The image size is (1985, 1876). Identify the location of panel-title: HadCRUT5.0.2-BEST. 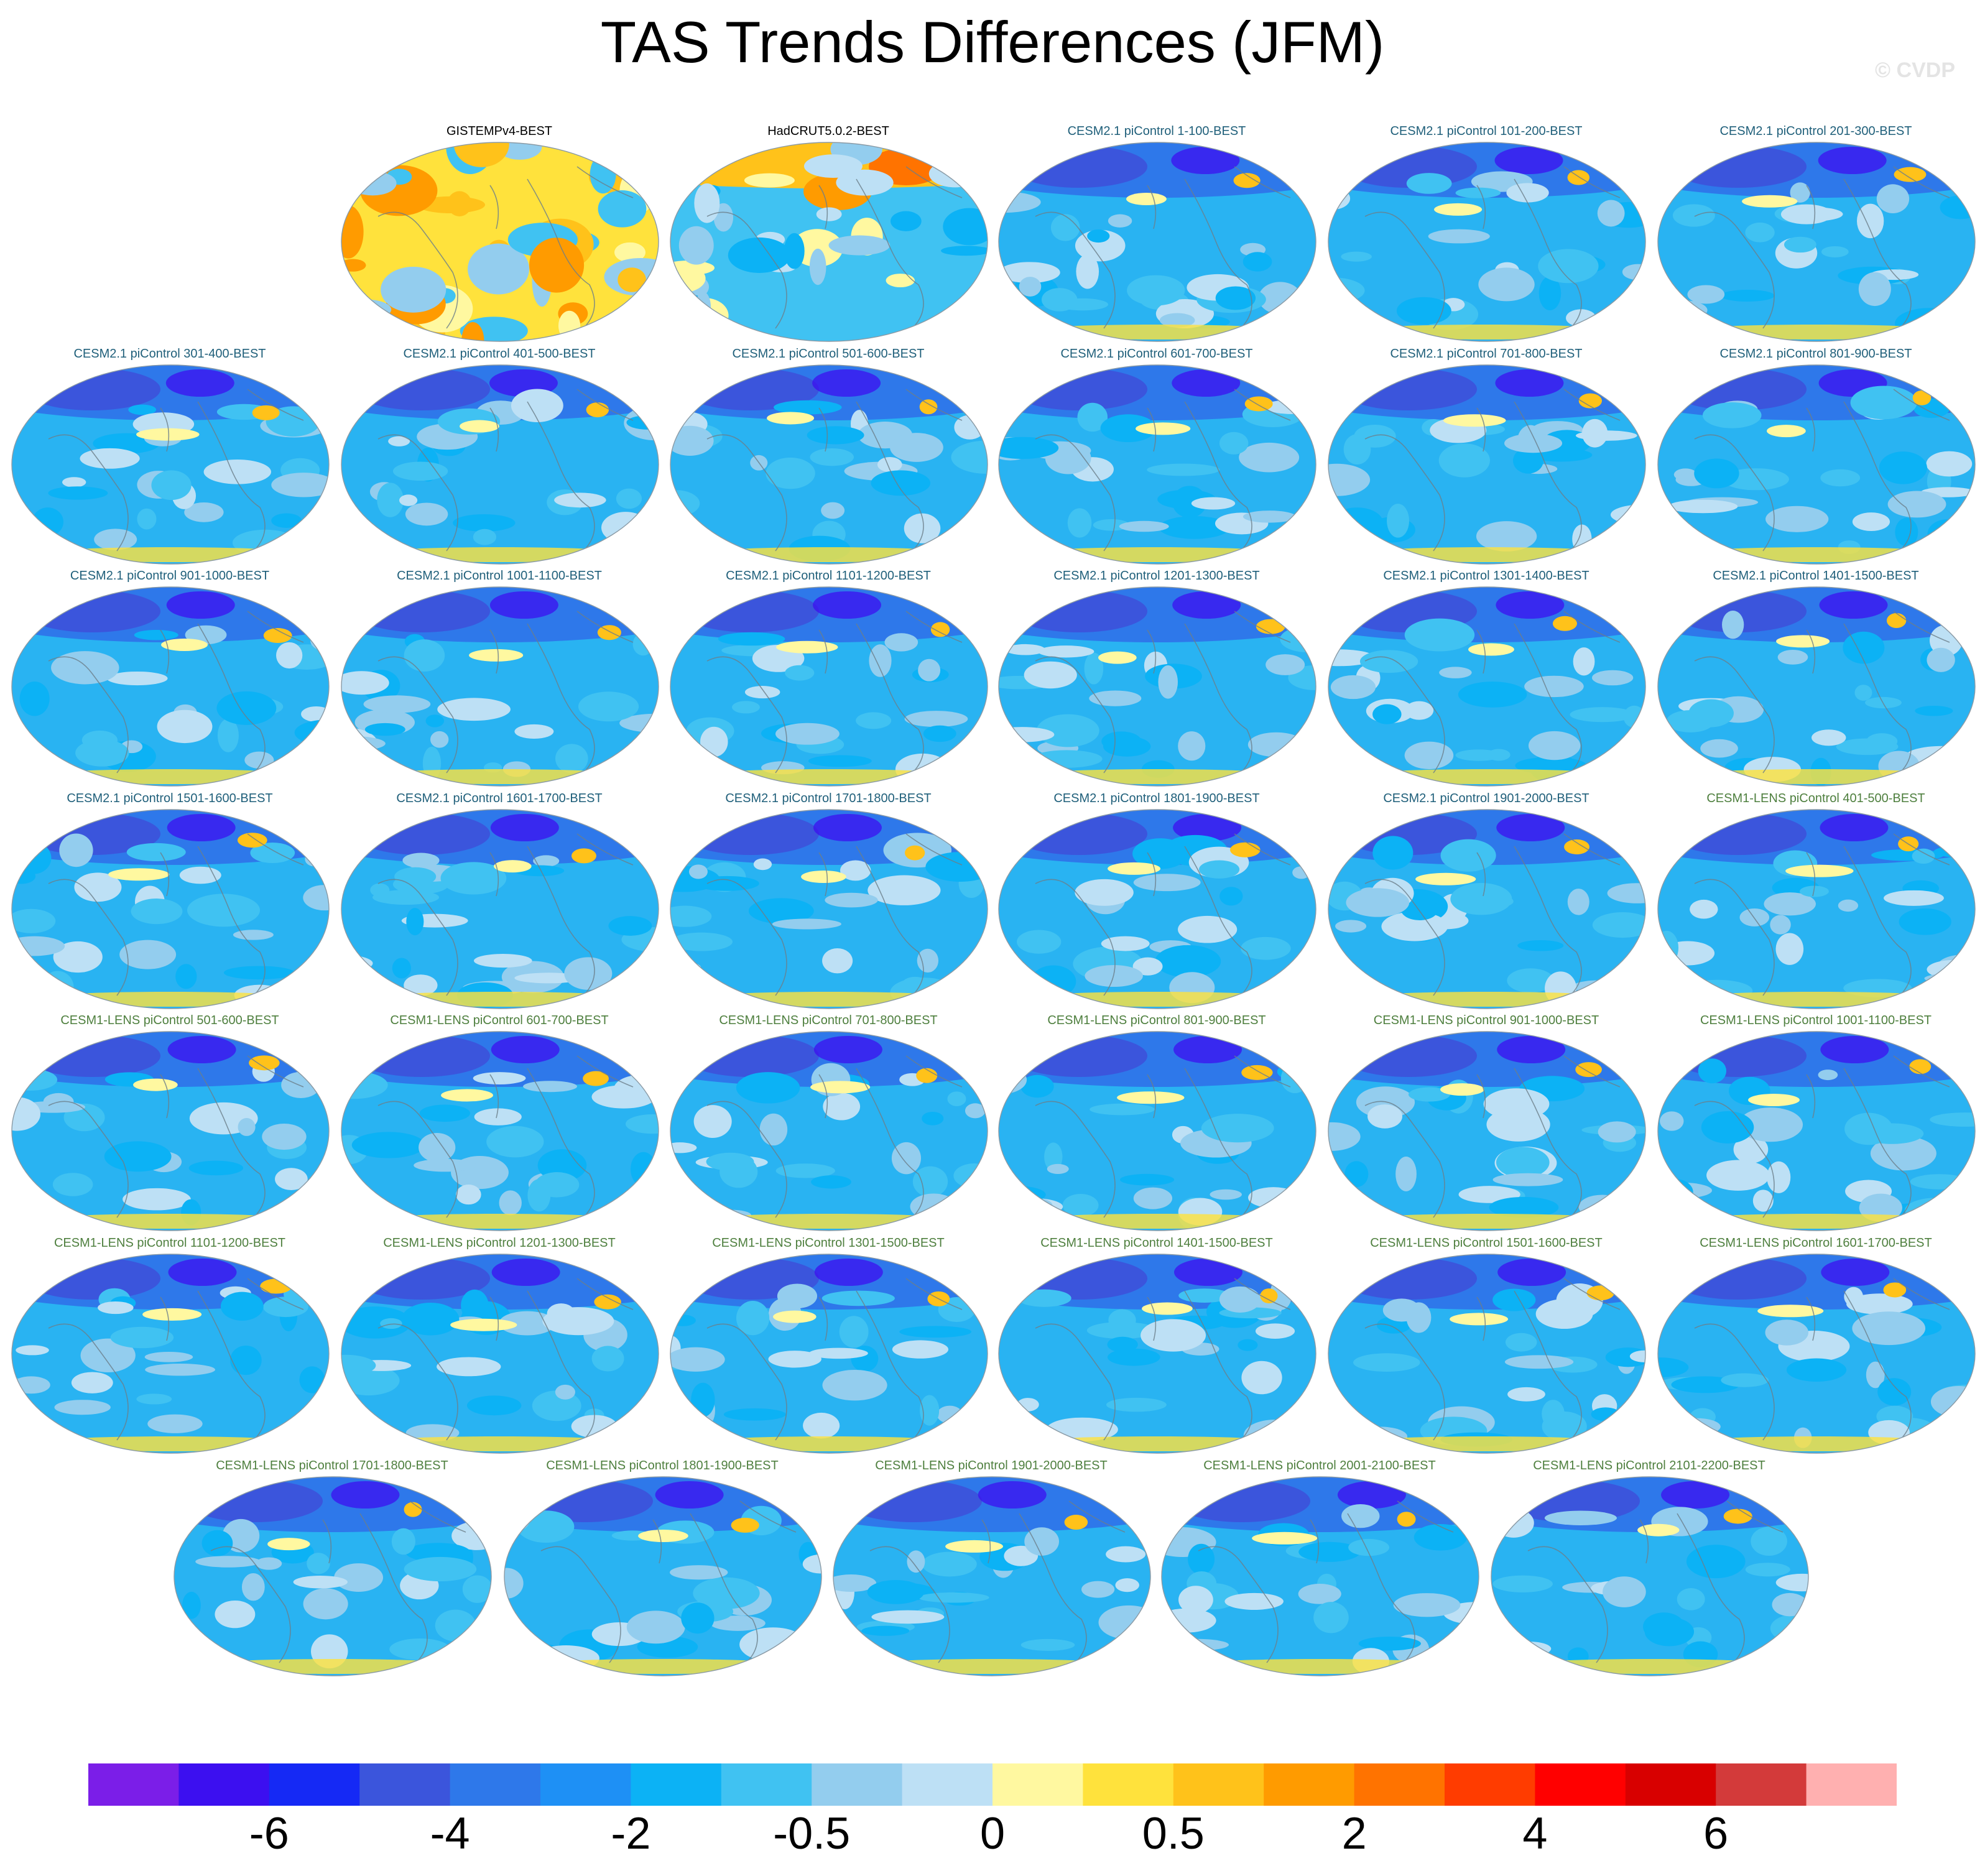
(828, 131).